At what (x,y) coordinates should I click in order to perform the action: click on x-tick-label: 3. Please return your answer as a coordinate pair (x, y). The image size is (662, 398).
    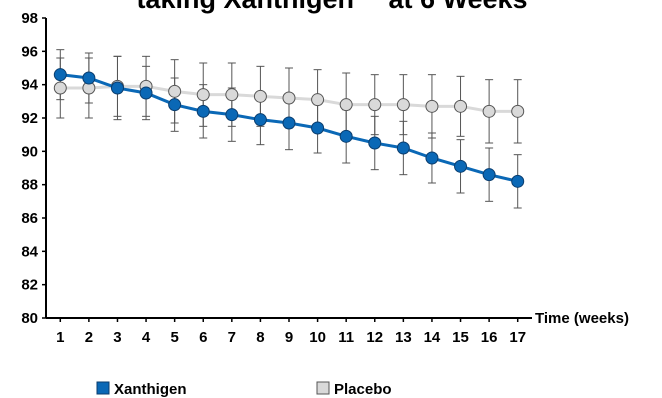
    Looking at the image, I should click on (117, 337).